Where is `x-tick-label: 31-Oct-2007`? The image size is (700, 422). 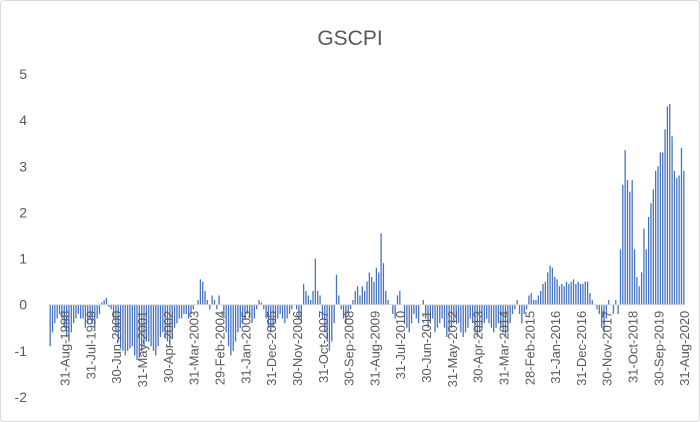
x-tick-label: 31-Oct-2007 is located at coordinates (323, 347).